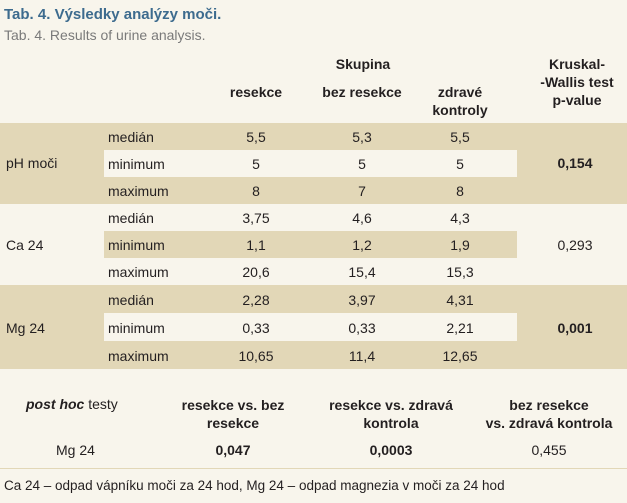 The height and width of the screenshot is (503, 627). What do you see at coordinates (25, 328) in the screenshot?
I see `group-label-mg: Mg 24` at bounding box center [25, 328].